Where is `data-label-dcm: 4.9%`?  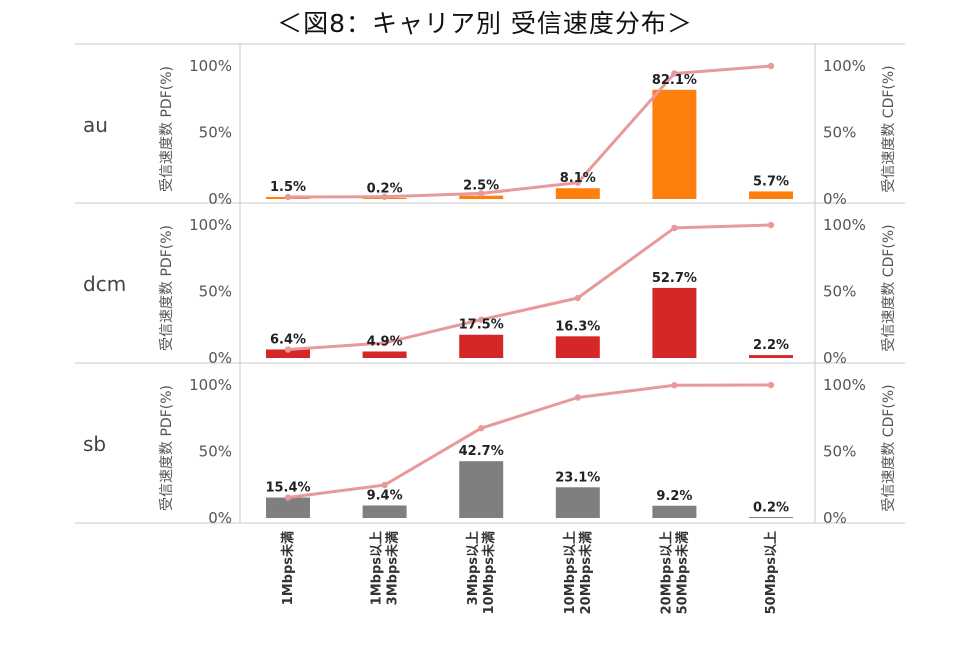 data-label-dcm: 4.9% is located at coordinates (385, 341).